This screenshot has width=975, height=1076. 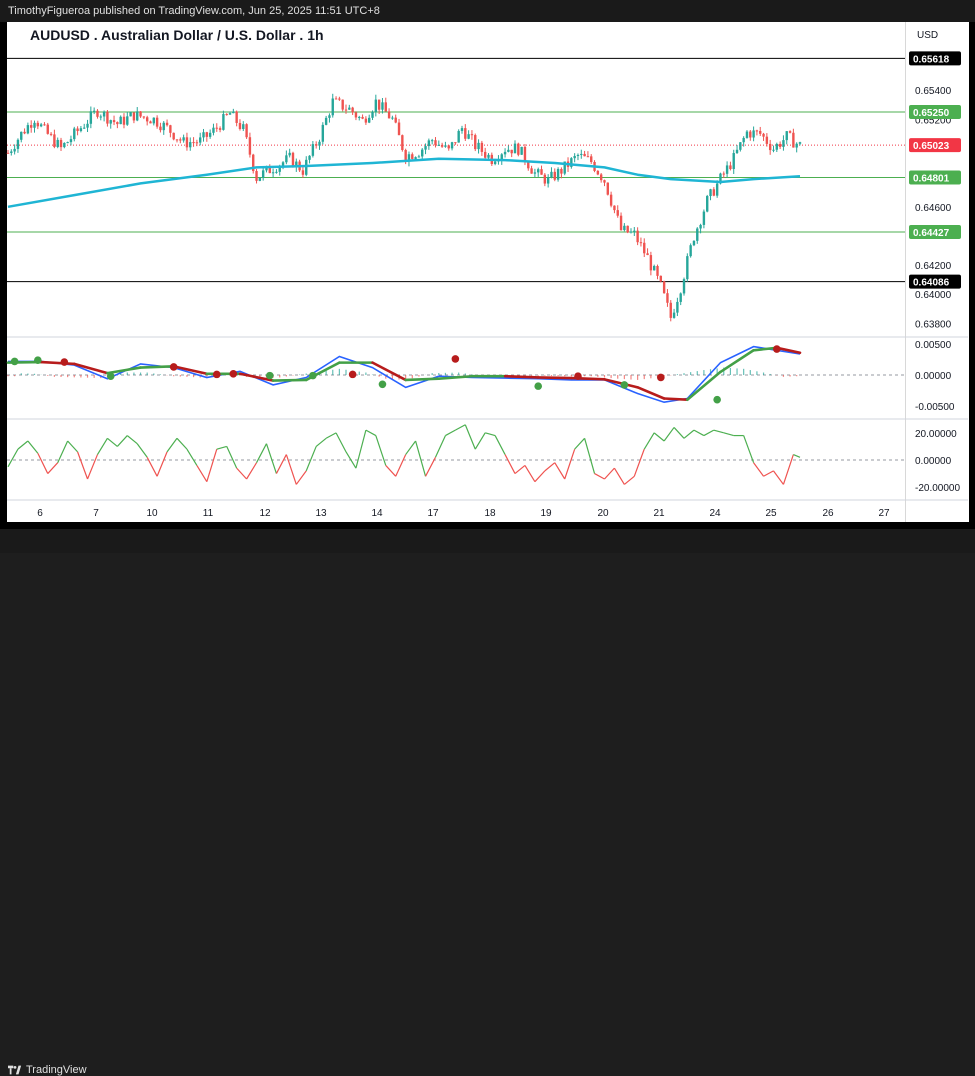 What do you see at coordinates (265, 513) in the screenshot?
I see `time-tick-label: 12` at bounding box center [265, 513].